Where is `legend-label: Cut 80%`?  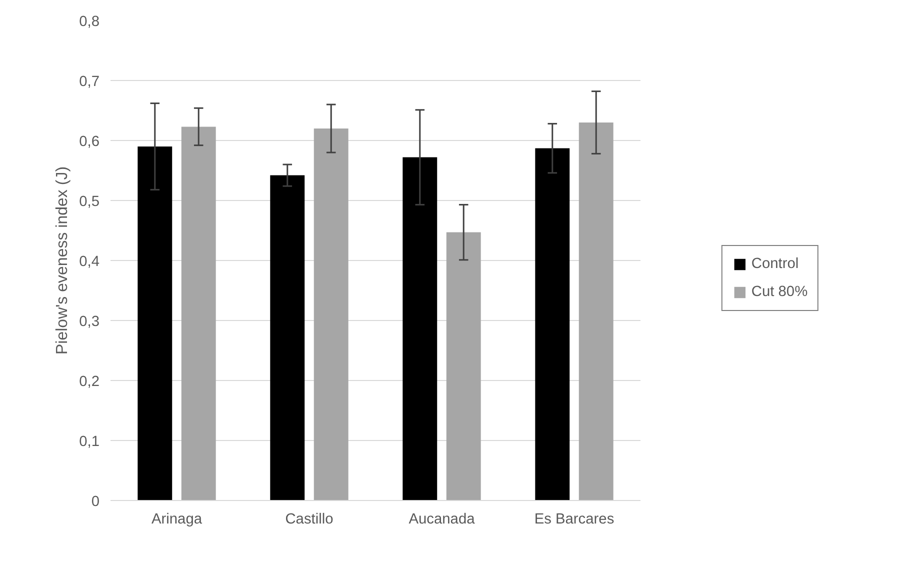
legend-label: Cut 80% is located at coordinates (779, 292).